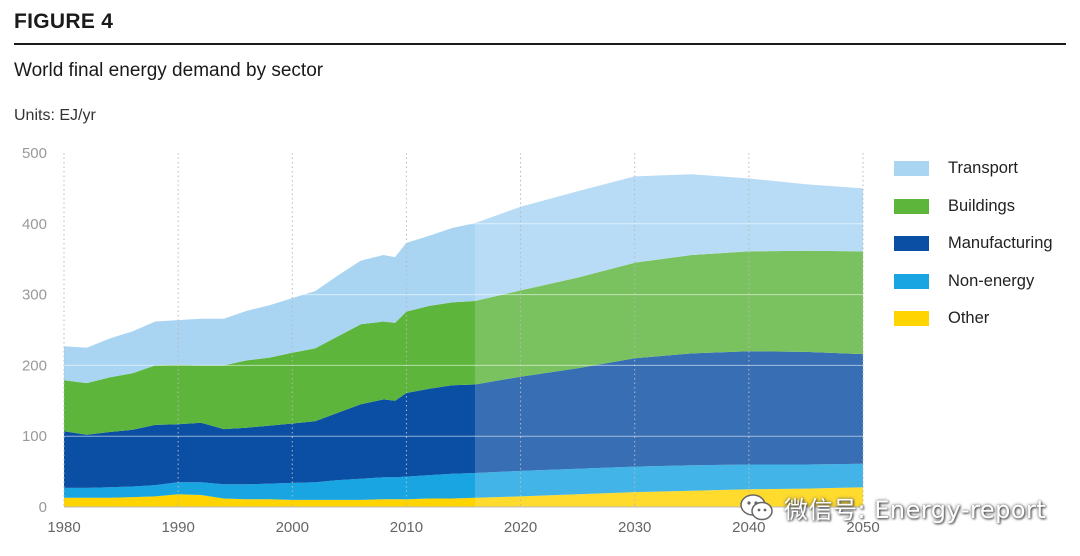 Image resolution: width=1080 pixels, height=556 pixels. I want to click on legend-label: Transport, so click(983, 168).